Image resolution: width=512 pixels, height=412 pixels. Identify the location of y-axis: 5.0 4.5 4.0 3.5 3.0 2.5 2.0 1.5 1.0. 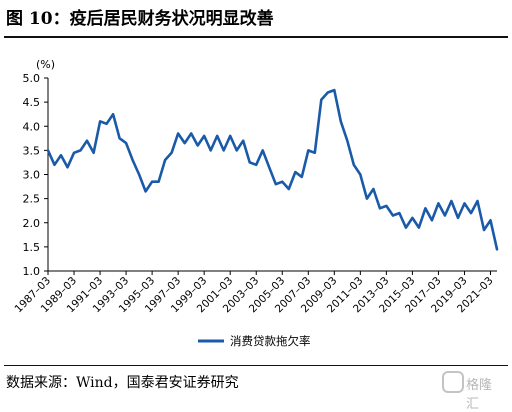
(36, 175).